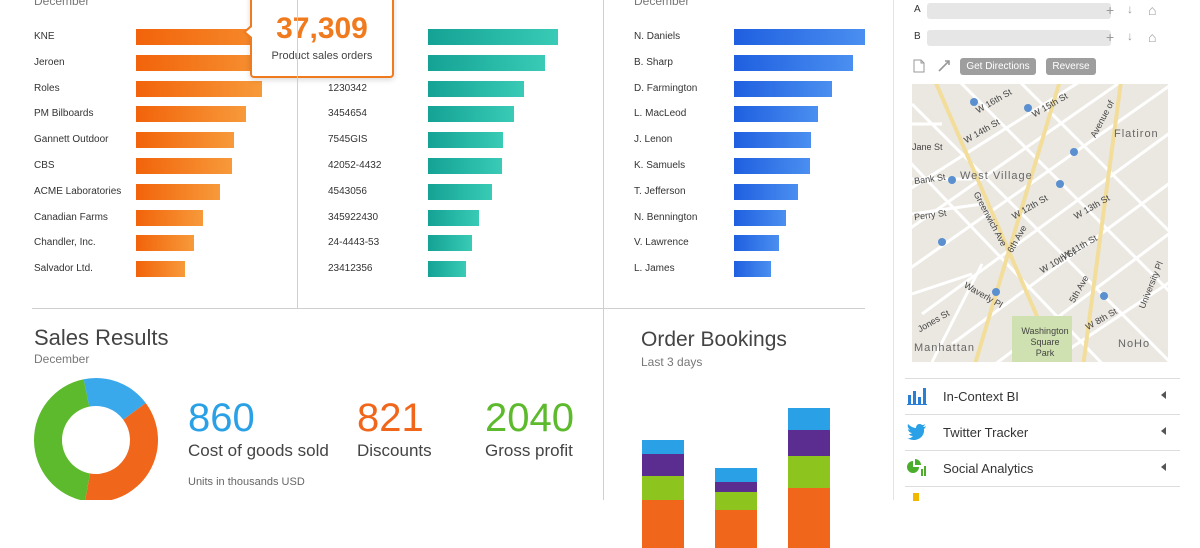  I want to click on row-label: K. Samuels, so click(660, 165).